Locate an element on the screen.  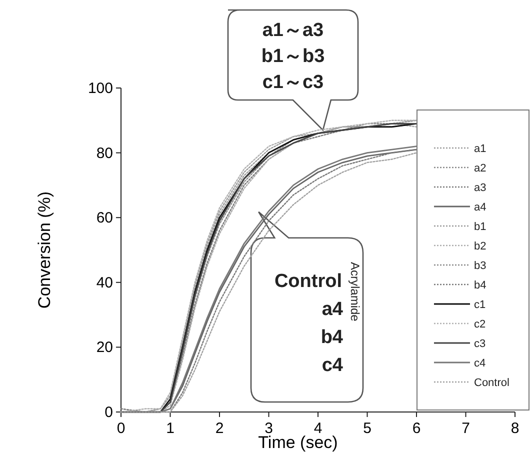
annotation: b4 is located at coordinates (332, 337).